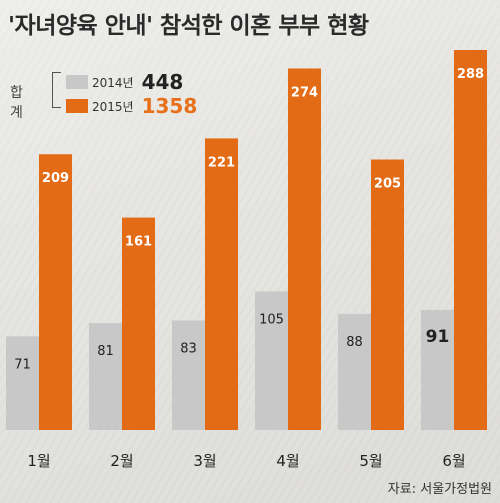 This screenshot has height=503, width=500. I want to click on bar-2014년-5월, so click(354, 371).